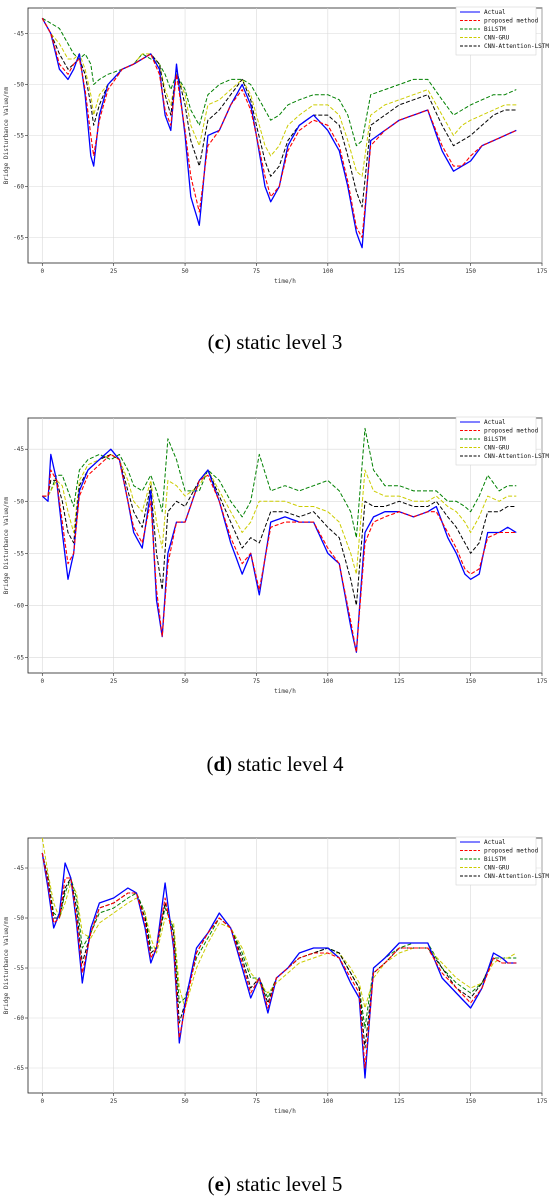 The width and height of the screenshot is (550, 1200). I want to click on caption-d: (d) static level 4, so click(275, 764).